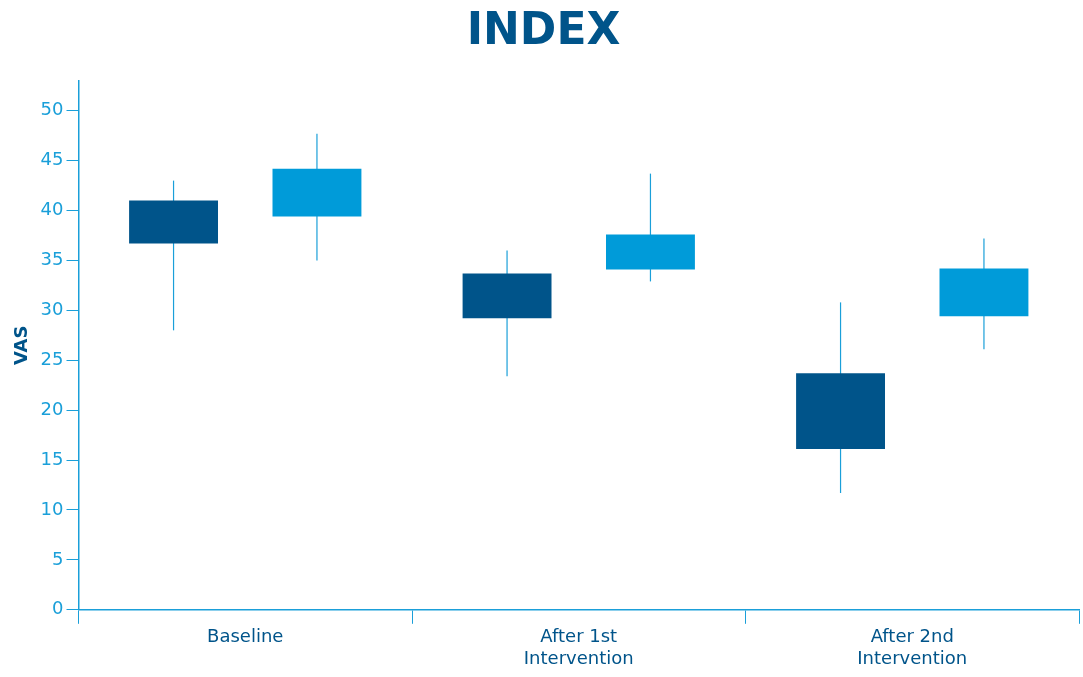 The height and width of the screenshot is (677, 1083). Describe the element at coordinates (52, 259) in the screenshot. I see `y-tick-label: 35` at that location.